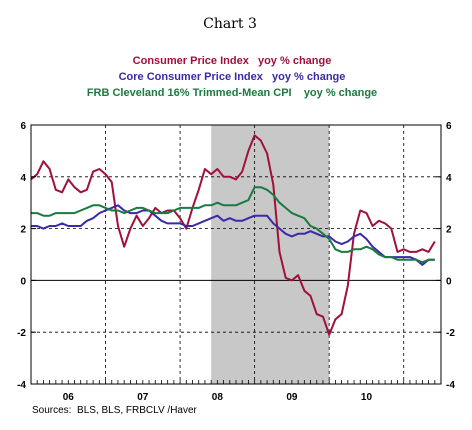 The width and height of the screenshot is (472, 430). Describe the element at coordinates (450, 333) in the screenshot. I see `ytick-label-right-4: -2` at that location.